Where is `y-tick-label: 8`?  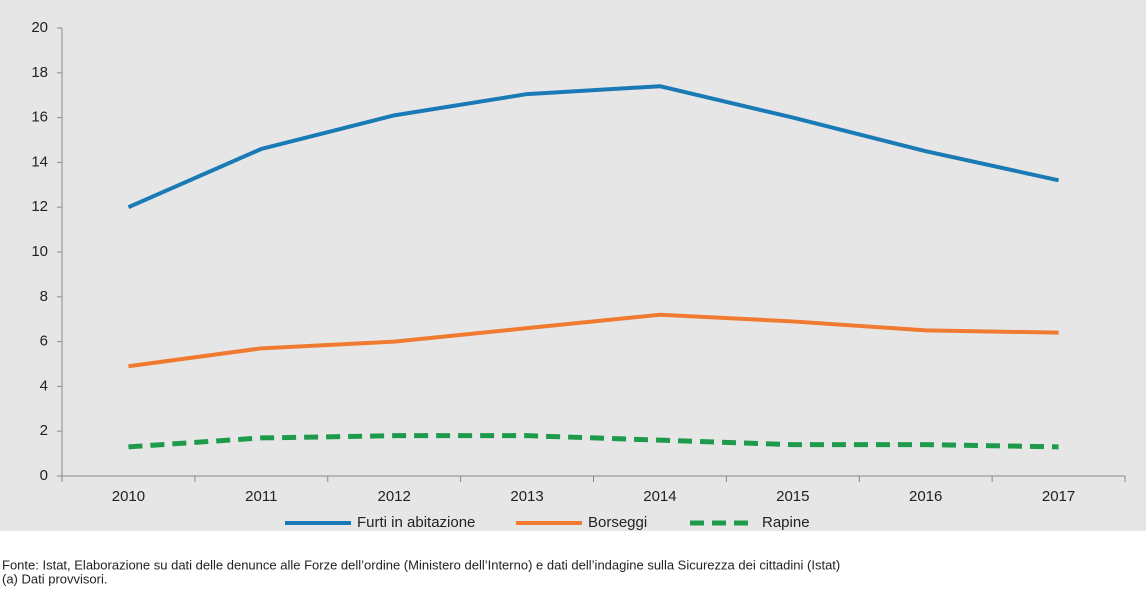 y-tick-label: 8 is located at coordinates (44, 296).